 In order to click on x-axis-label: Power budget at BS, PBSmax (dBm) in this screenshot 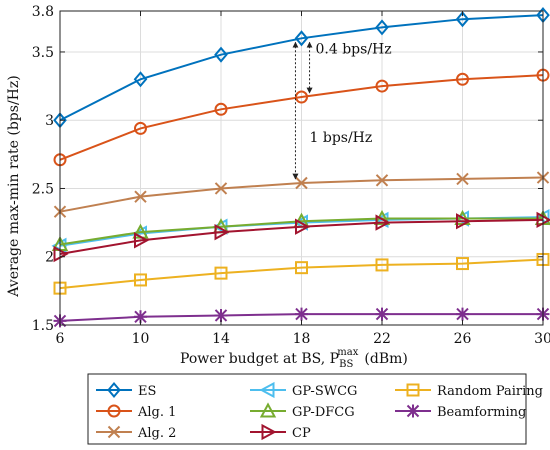, I will do `click(294, 358)`.